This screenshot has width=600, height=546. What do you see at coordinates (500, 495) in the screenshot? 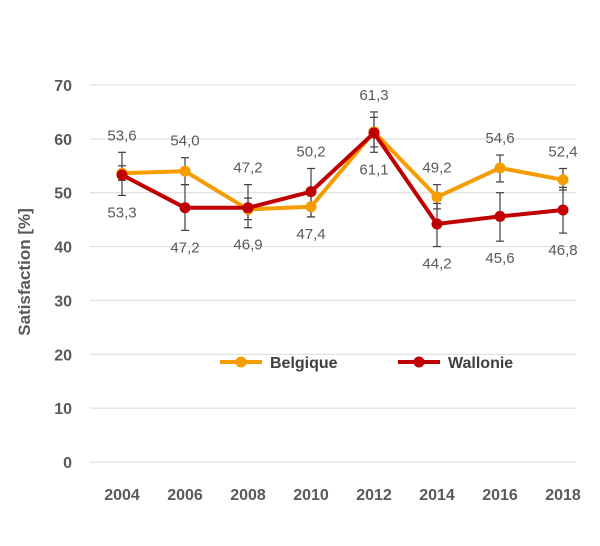
I see `x-tick-label: 2016` at bounding box center [500, 495].